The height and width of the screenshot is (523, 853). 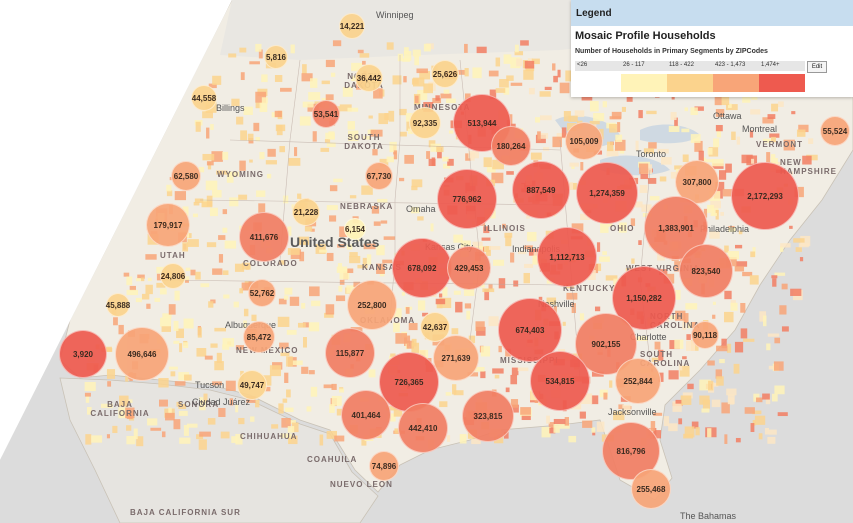 What do you see at coordinates (350, 353) in the screenshot?
I see `zip-cluster-bubble: 115,877` at bounding box center [350, 353].